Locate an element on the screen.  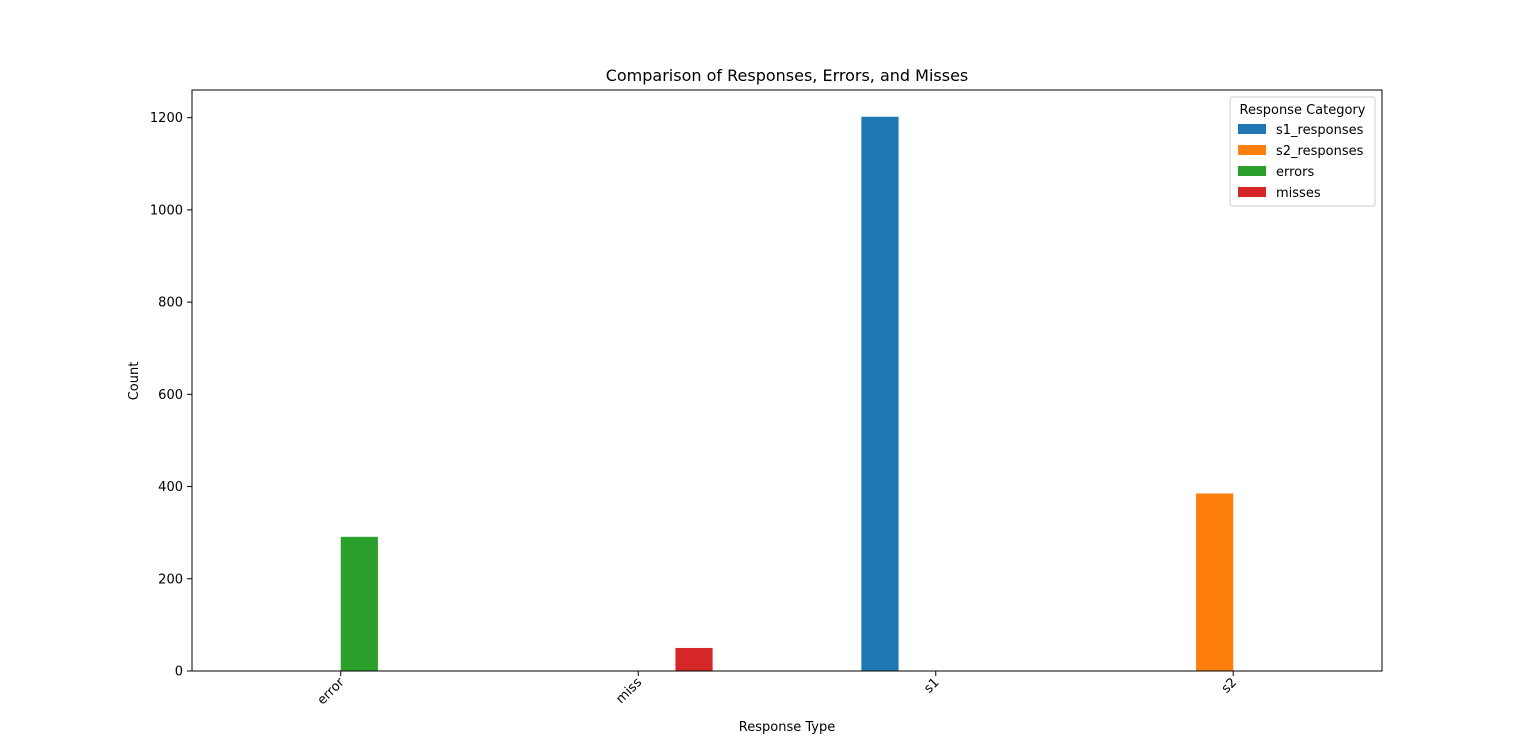
y-tick-label: 1200 is located at coordinates (166, 118).